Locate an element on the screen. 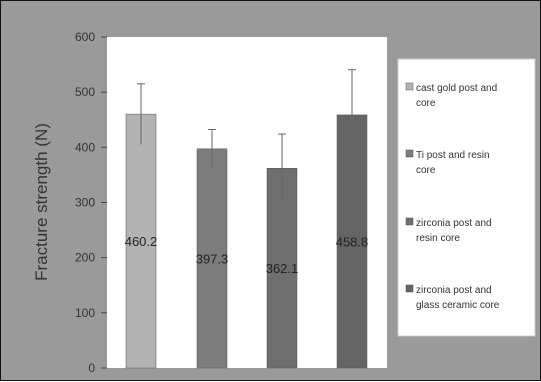 The image size is (541, 382). legend-label: Ti post and resin is located at coordinates (453, 155).